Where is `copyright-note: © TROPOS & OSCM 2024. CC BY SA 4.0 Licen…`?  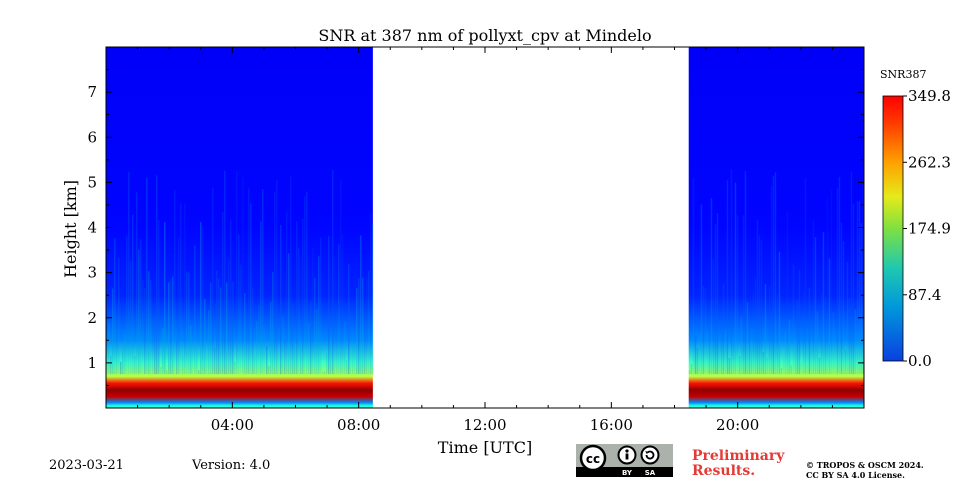
copyright-note: © TROPOS & OSCM 2024. CC BY SA 4.0 Licen… is located at coordinates (865, 470).